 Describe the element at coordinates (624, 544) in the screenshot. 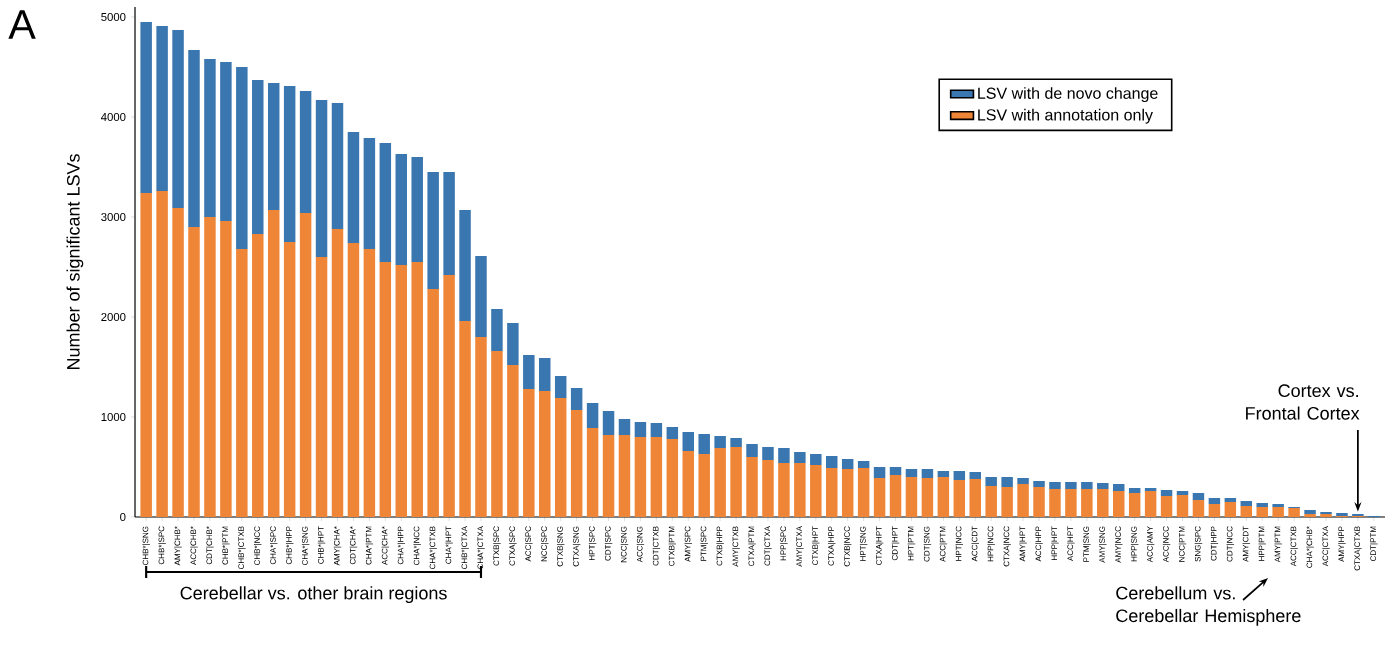

I see `x-tick-label: NCC|SNG` at that location.